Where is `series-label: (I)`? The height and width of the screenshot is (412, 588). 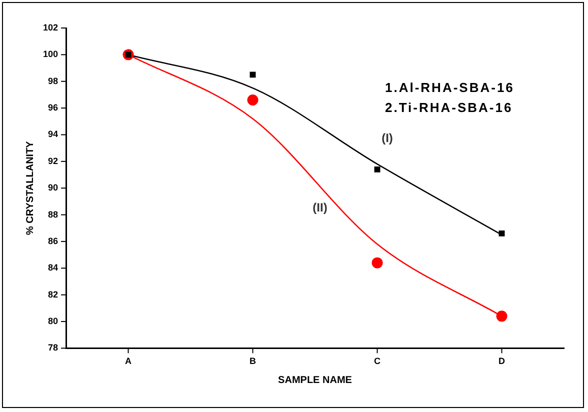 series-label: (I) is located at coordinates (387, 138).